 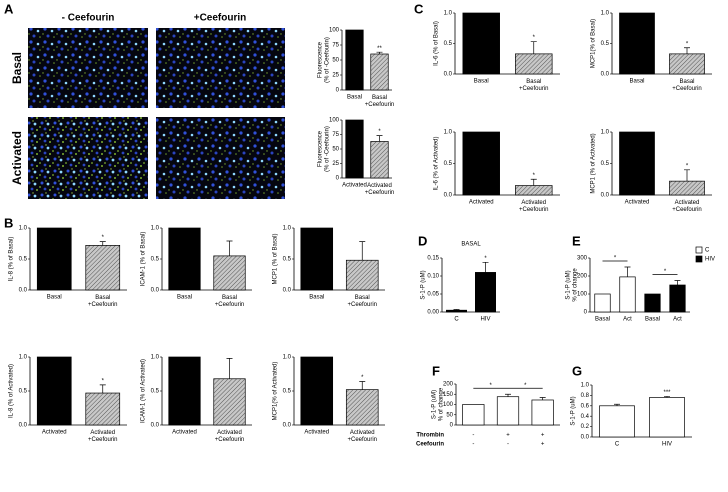 What do you see at coordinates (508, 445) in the screenshot?
I see `condition-value: -` at bounding box center [508, 445].